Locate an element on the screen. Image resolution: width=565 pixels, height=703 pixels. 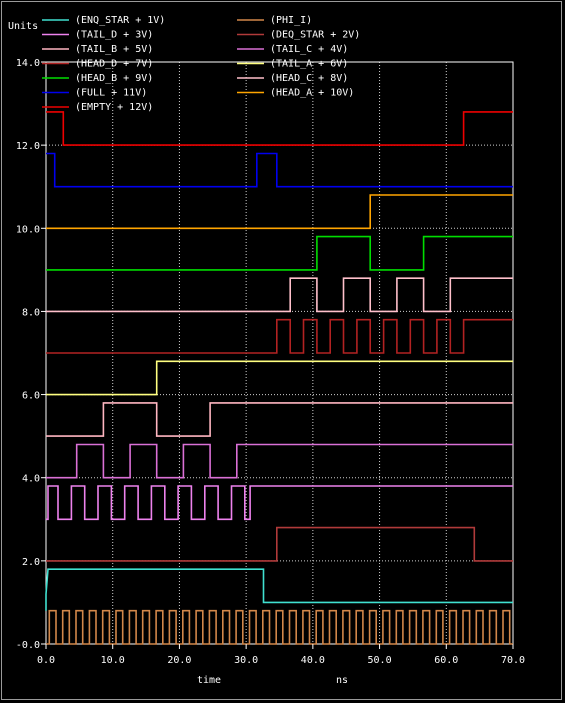
series-line-head-d-7v is located at coordinates (279, 336).